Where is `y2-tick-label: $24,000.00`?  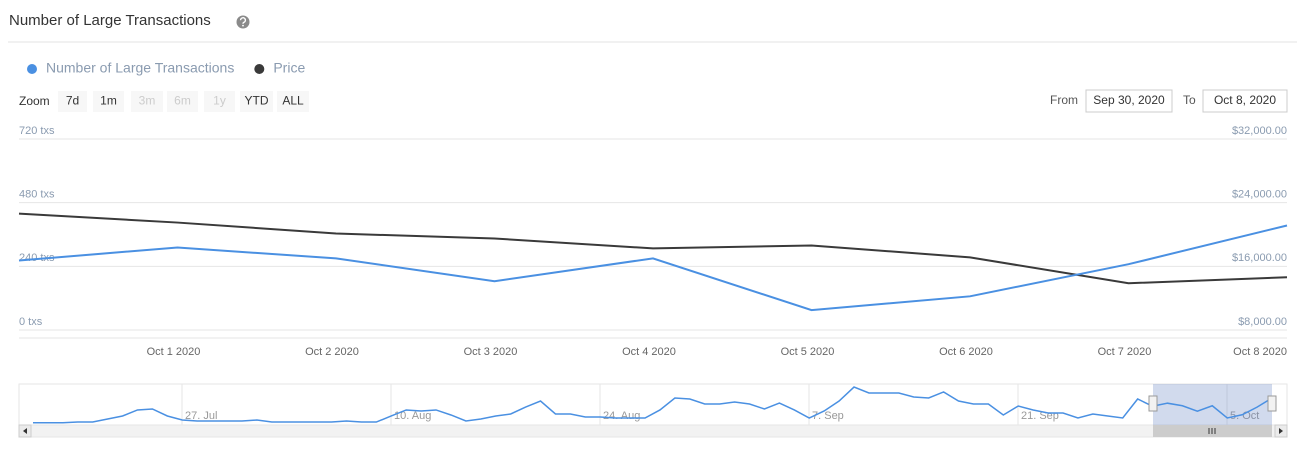 y2-tick-label: $24,000.00 is located at coordinates (1259, 195).